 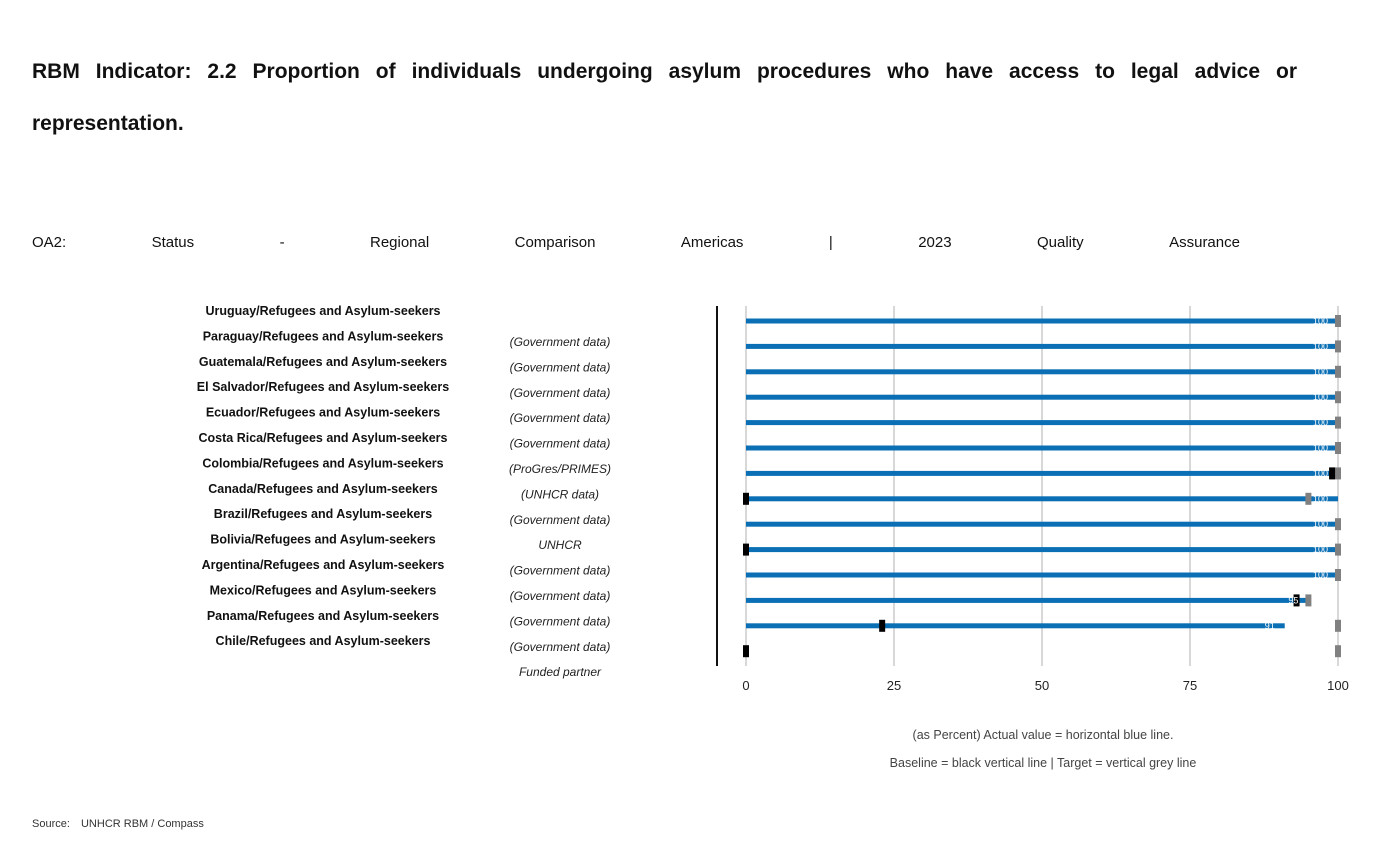 I want to click on source-text: UNHCR RBM / Compass, so click(x=142, y=824).